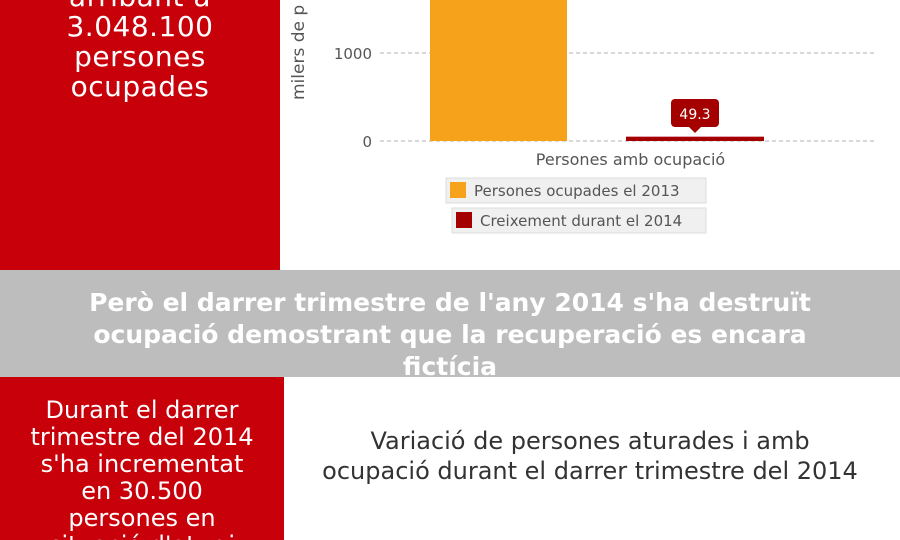 The height and width of the screenshot is (540, 900). I want to click on y-tick-label: 0, so click(367, 142).